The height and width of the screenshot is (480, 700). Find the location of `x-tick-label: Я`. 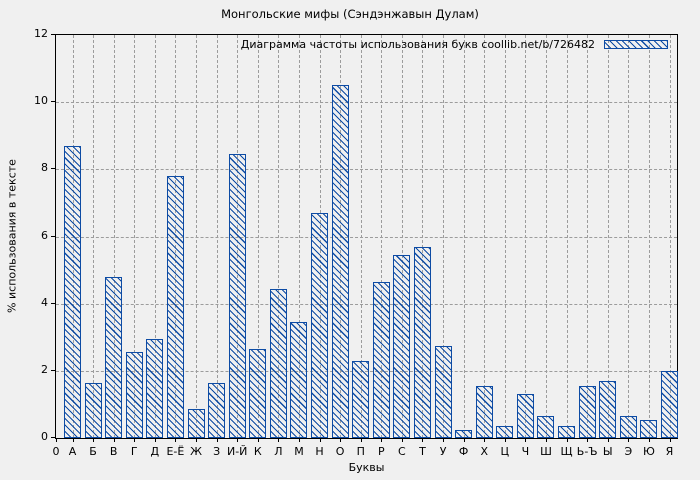

x-tick-label: Я is located at coordinates (669, 451).